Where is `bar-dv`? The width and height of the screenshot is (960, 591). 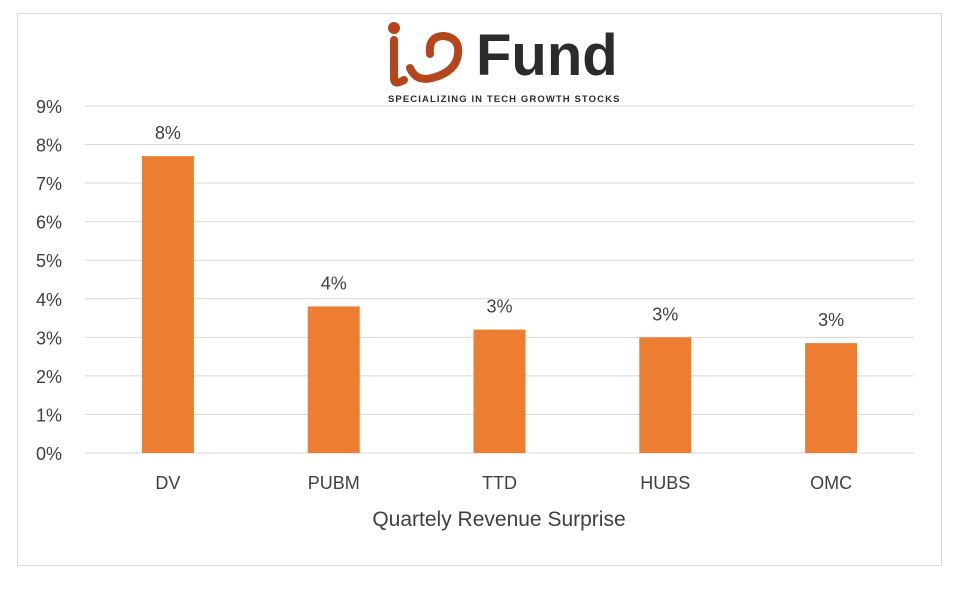 bar-dv is located at coordinates (167, 304).